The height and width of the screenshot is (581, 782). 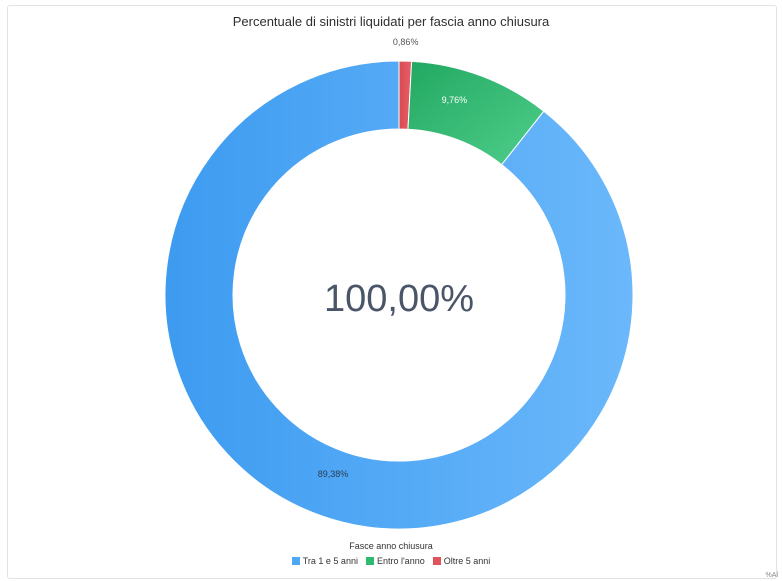 I want to click on slice-data-label: 9,76%, so click(x=455, y=100).